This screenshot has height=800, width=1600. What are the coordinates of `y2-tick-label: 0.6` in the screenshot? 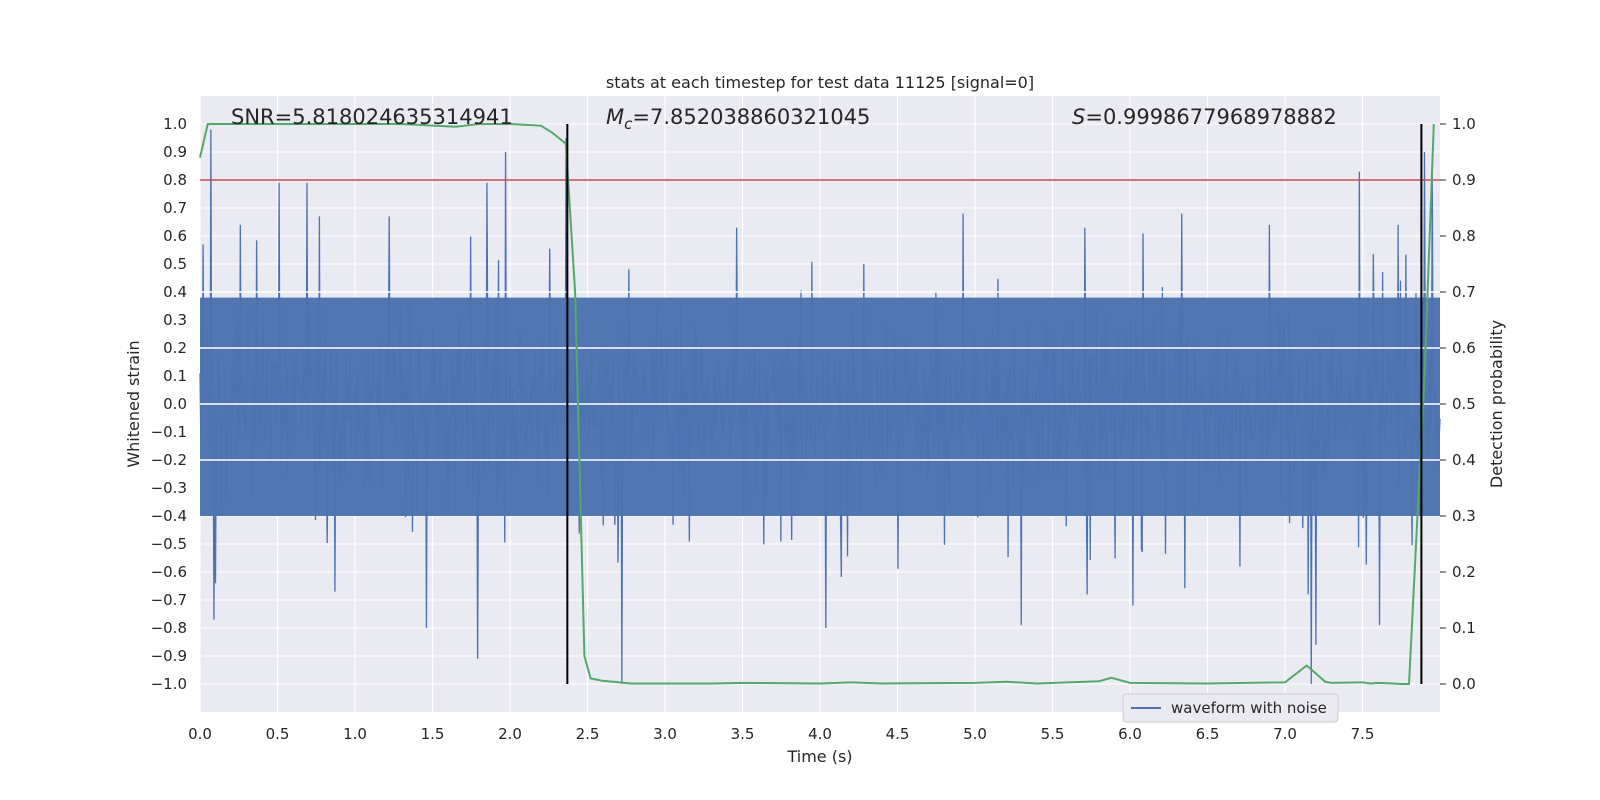 It's located at (1464, 348).